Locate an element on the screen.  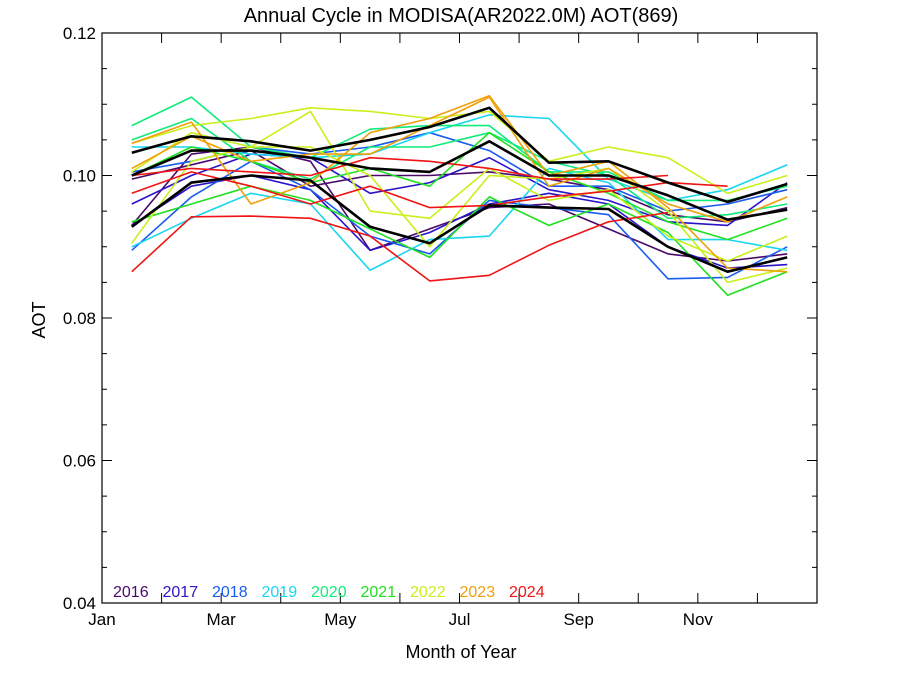
legend-item-2016: 2016 is located at coordinates (131, 592).